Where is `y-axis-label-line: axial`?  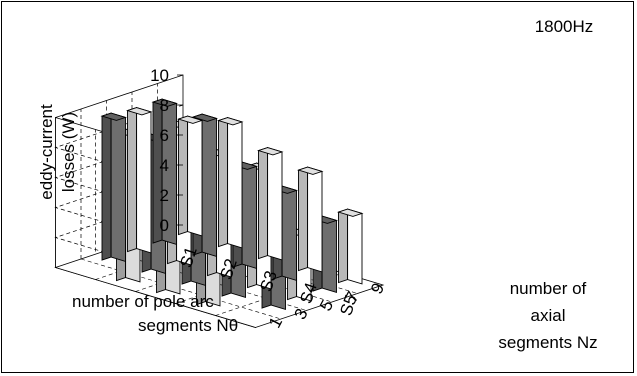 y-axis-label-line: axial is located at coordinates (548, 315).